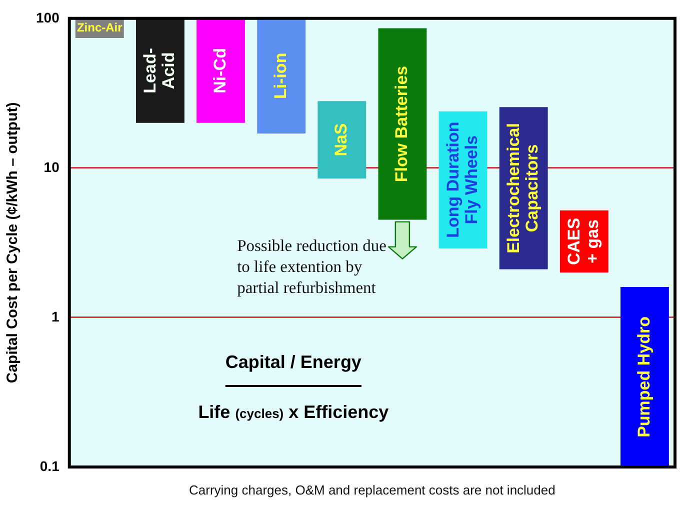 The height and width of the screenshot is (507, 680). I want to click on x-tick-label: Li-ion, so click(280, 76).